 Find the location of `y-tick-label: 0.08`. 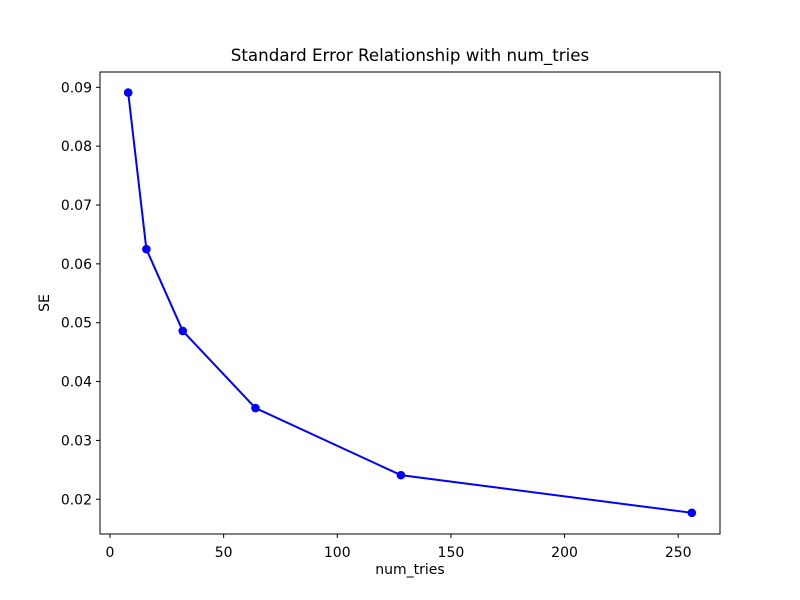

y-tick-label: 0.08 is located at coordinates (76, 147).